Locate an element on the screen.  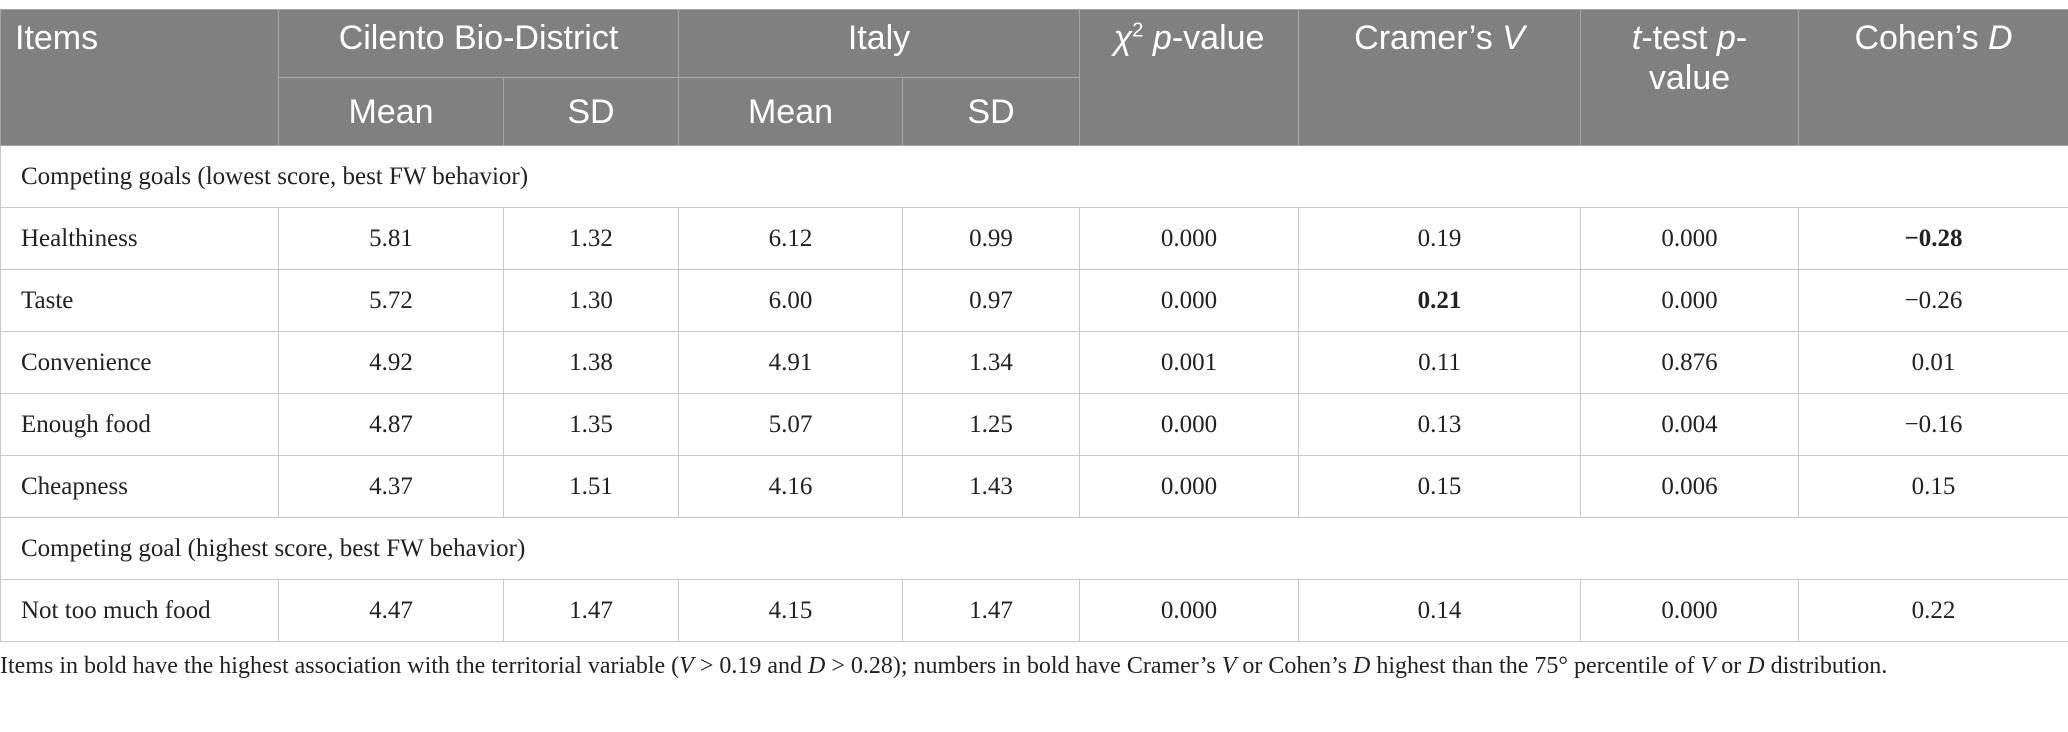
item-label: Taste is located at coordinates (139, 300).